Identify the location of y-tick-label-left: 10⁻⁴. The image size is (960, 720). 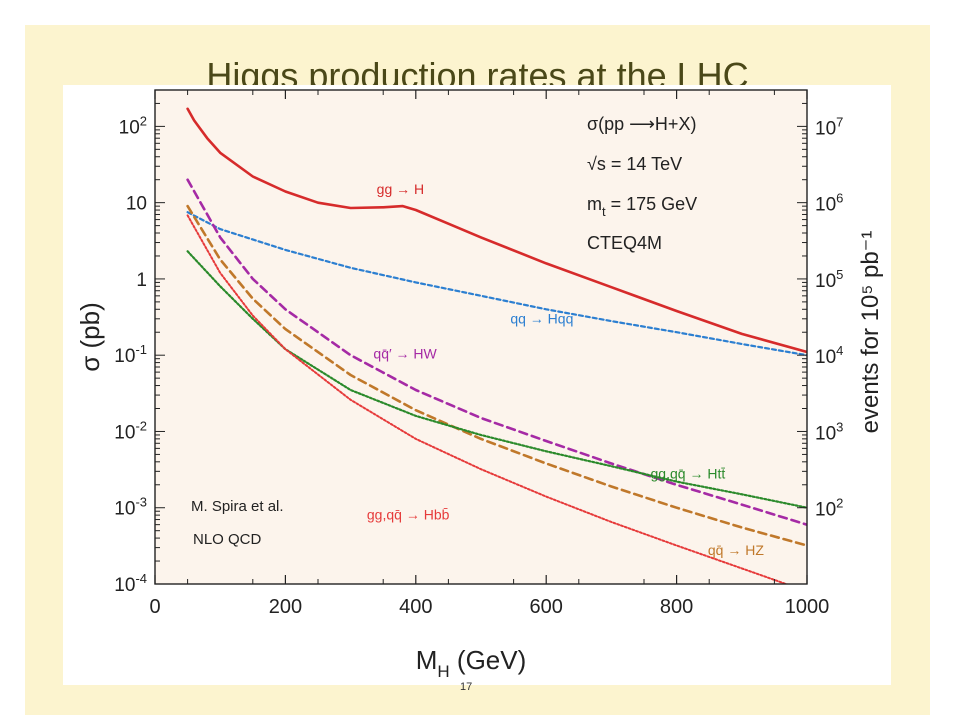
(130, 583).